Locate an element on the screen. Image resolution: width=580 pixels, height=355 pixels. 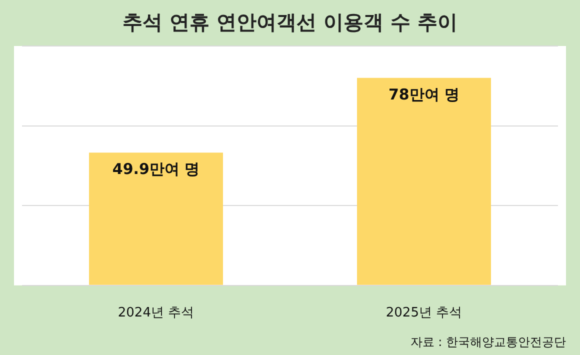
x-tick-label: 2024년 추석 is located at coordinates (156, 313).